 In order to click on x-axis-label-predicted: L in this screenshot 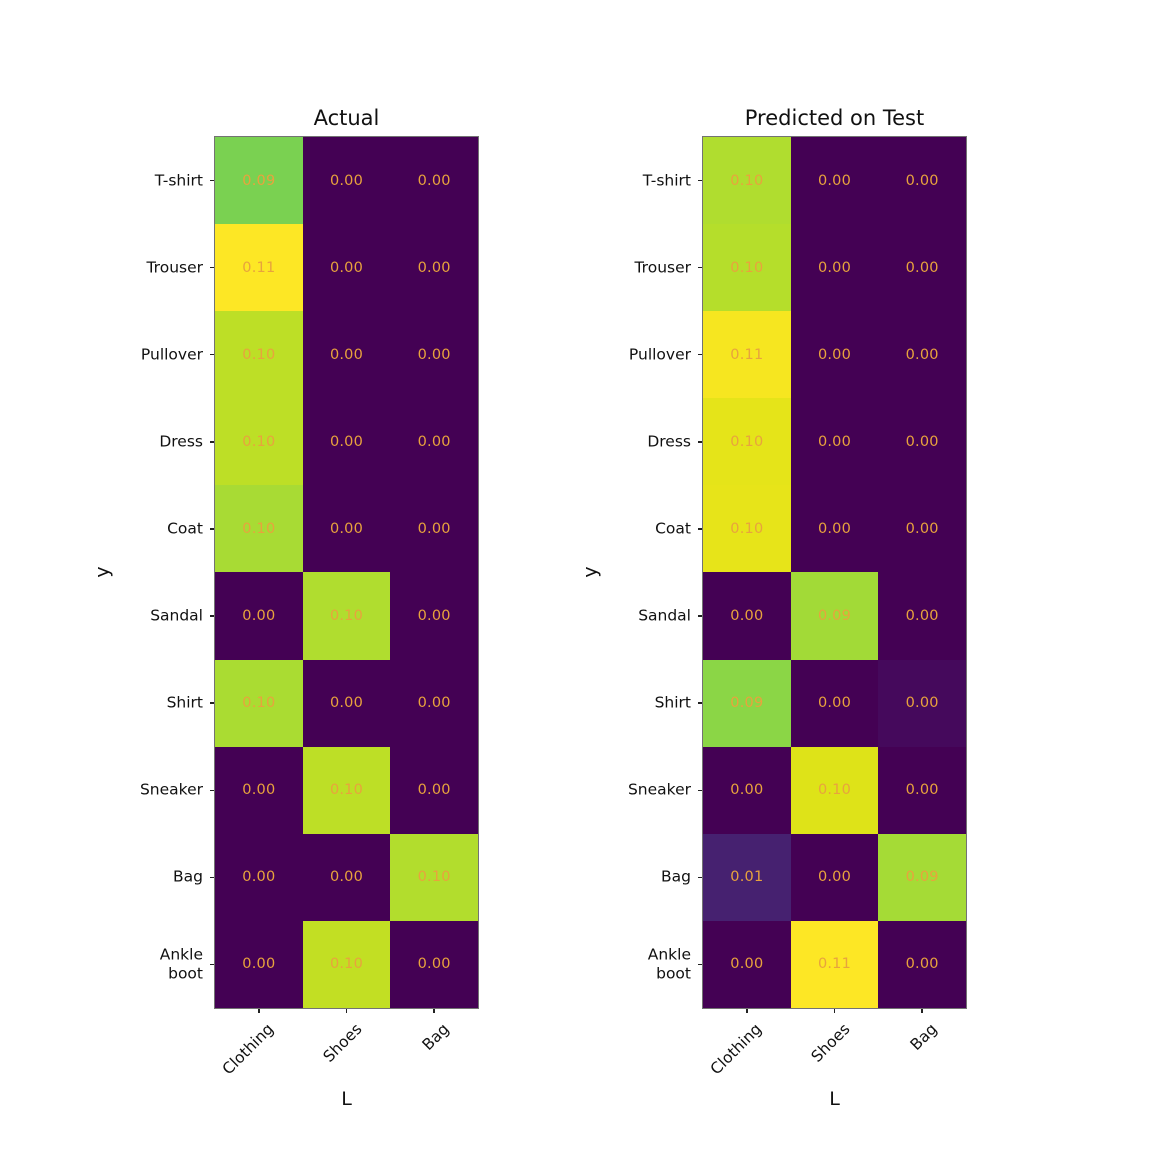, I will do `click(834, 1099)`.